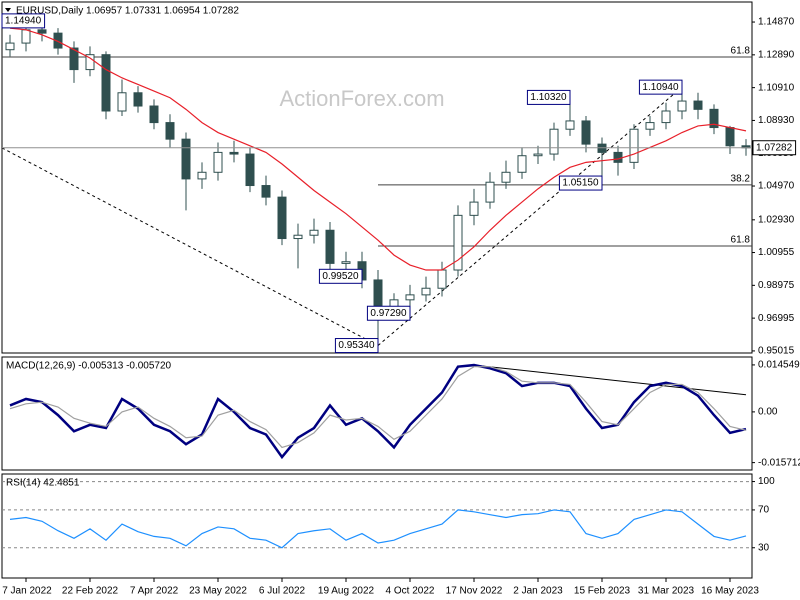 Image resolution: width=800 pixels, height=600 pixels. I want to click on y-tick-label: 70, so click(764, 510).